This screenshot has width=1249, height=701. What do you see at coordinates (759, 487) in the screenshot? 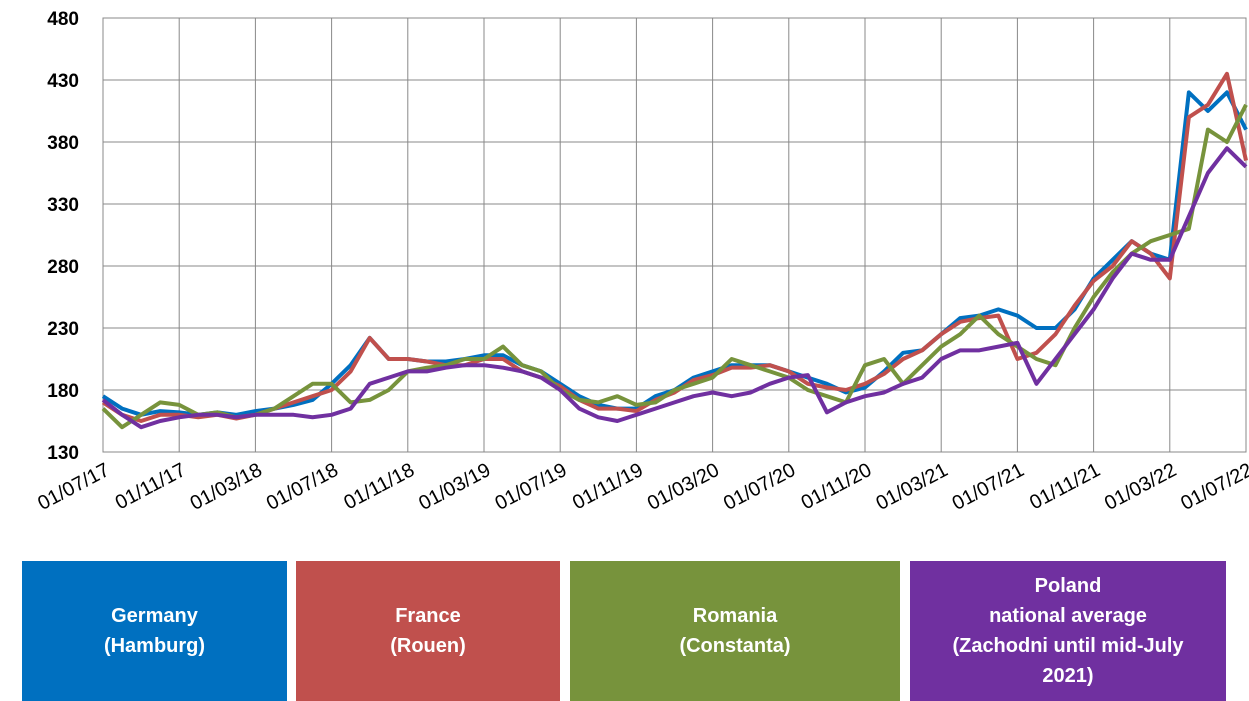
I see `x-tick-label: 01/07/20` at bounding box center [759, 487].